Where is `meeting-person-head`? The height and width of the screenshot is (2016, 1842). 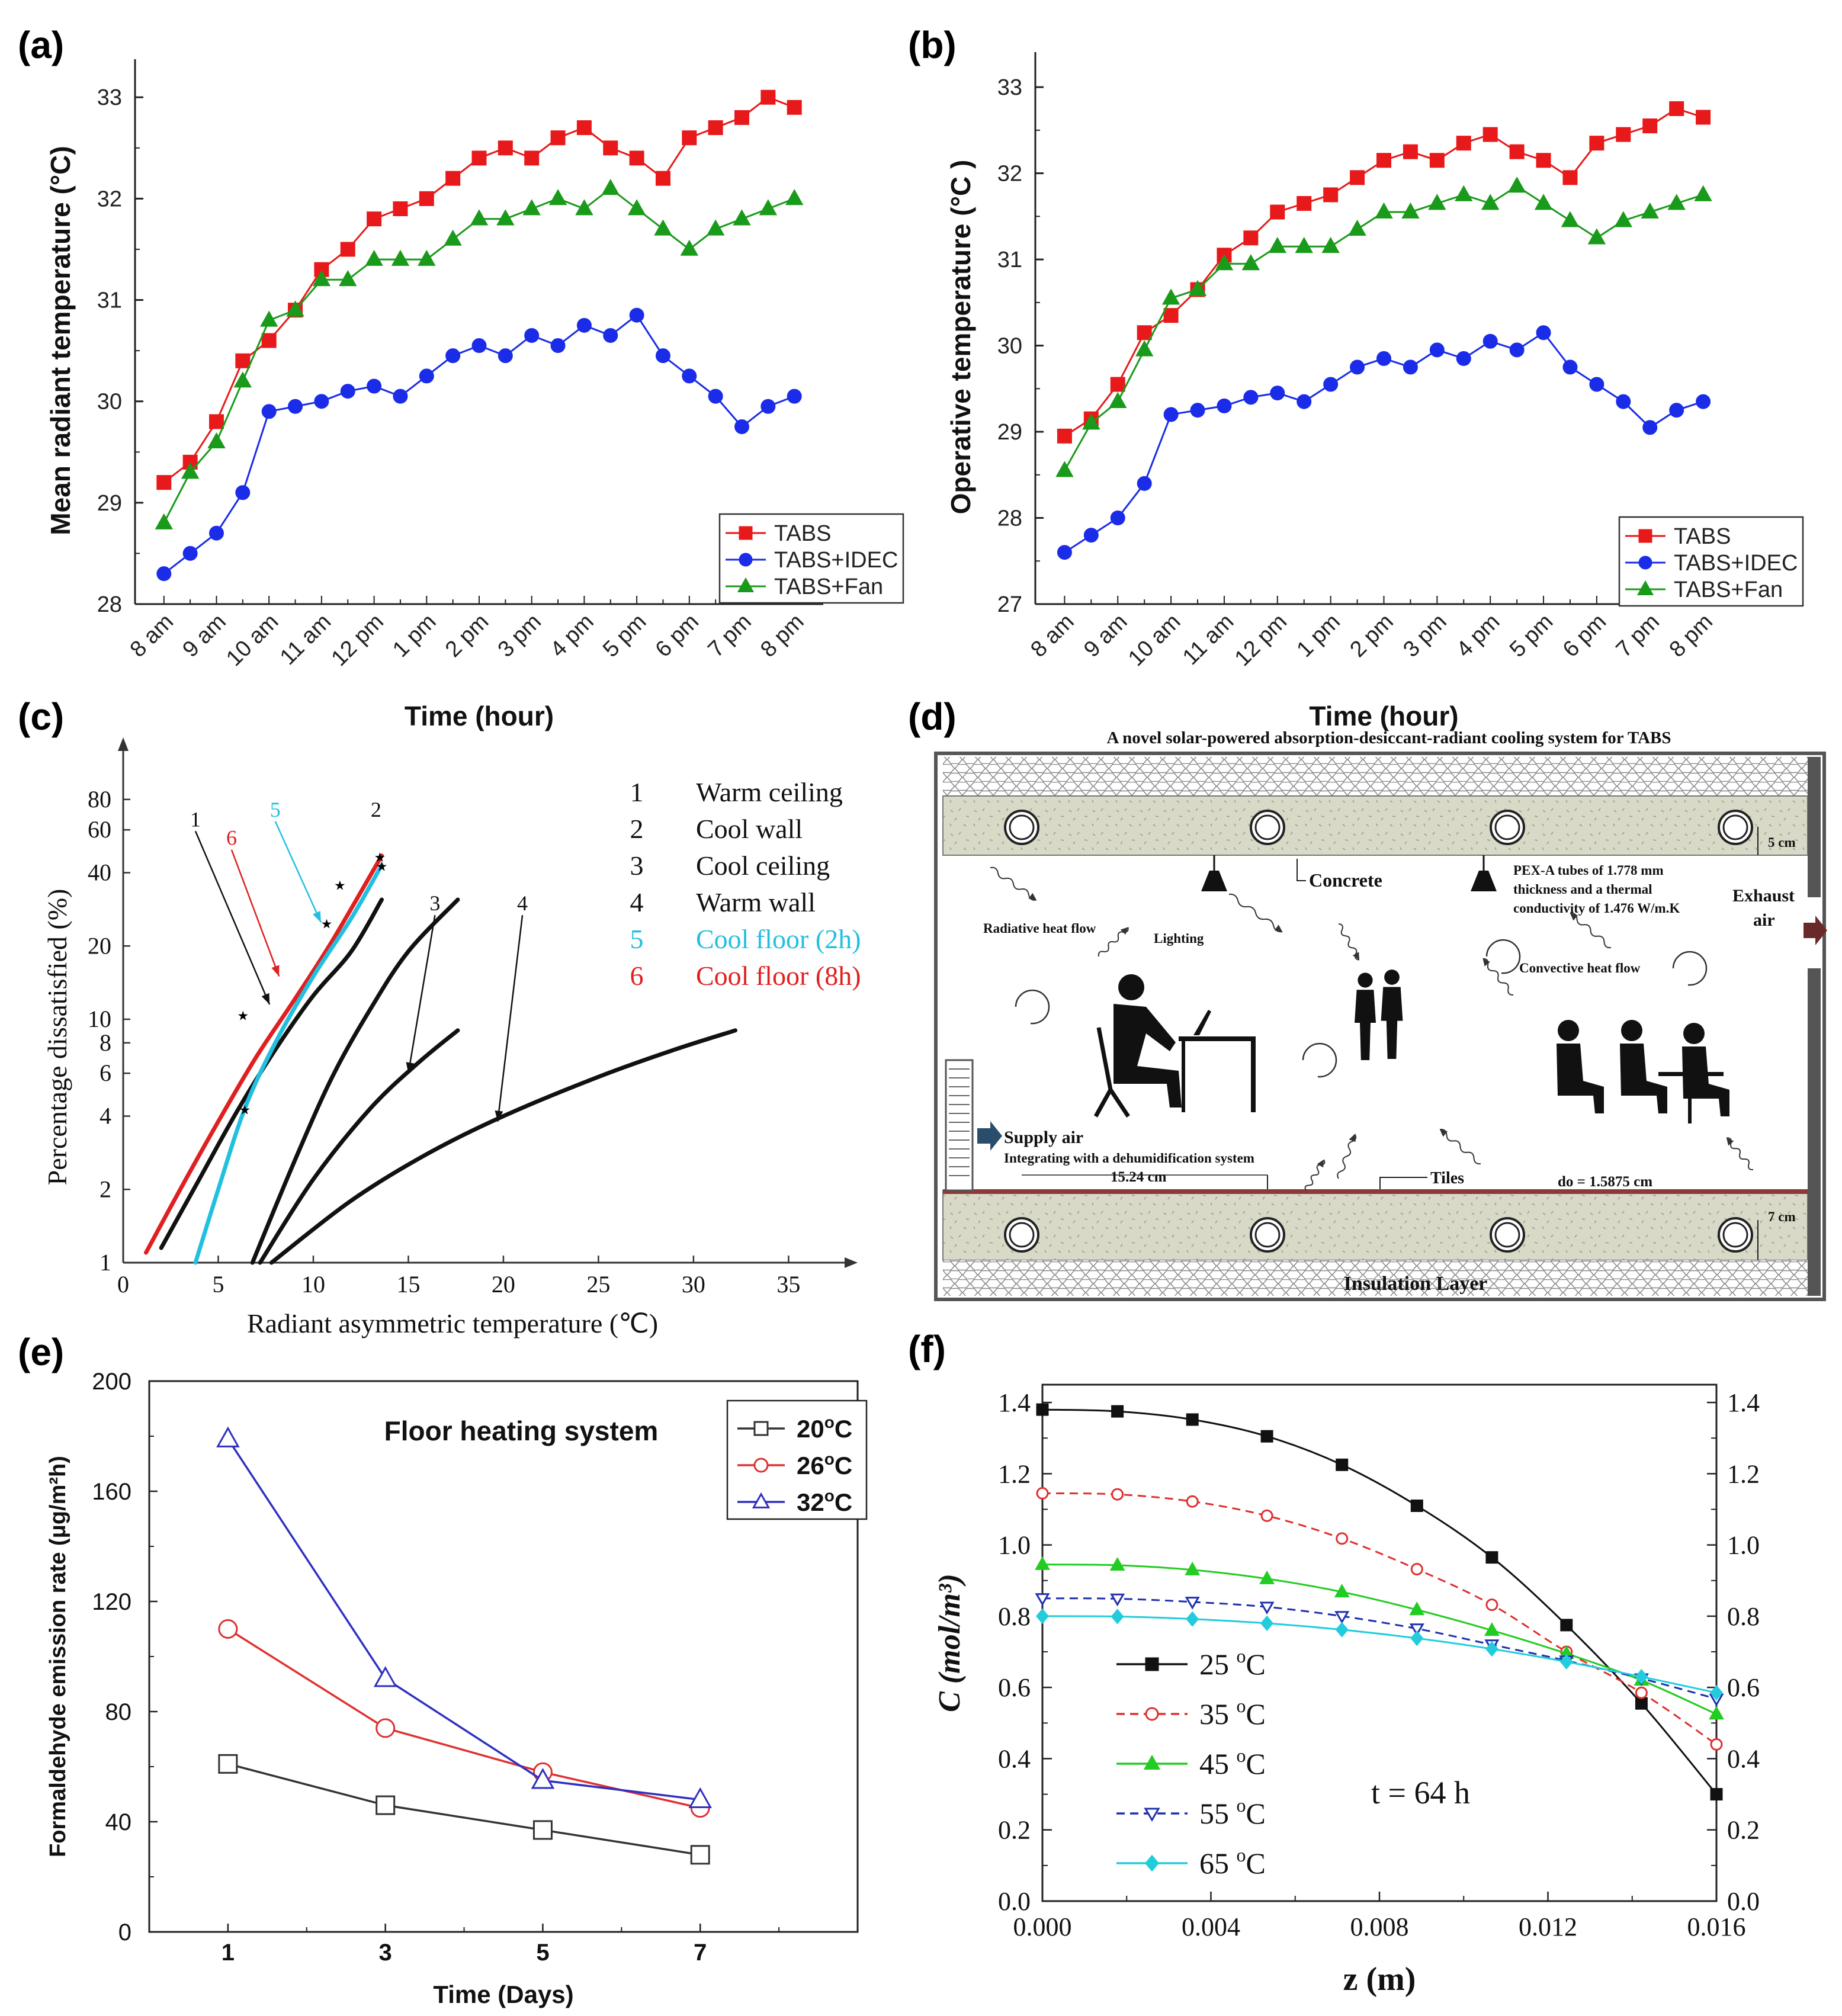
meeting-person-head is located at coordinates (1632, 1030).